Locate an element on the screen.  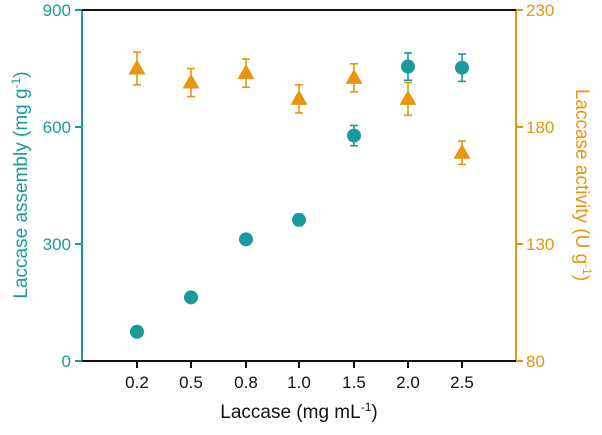
right-tick-label: 80 is located at coordinates (535, 361).